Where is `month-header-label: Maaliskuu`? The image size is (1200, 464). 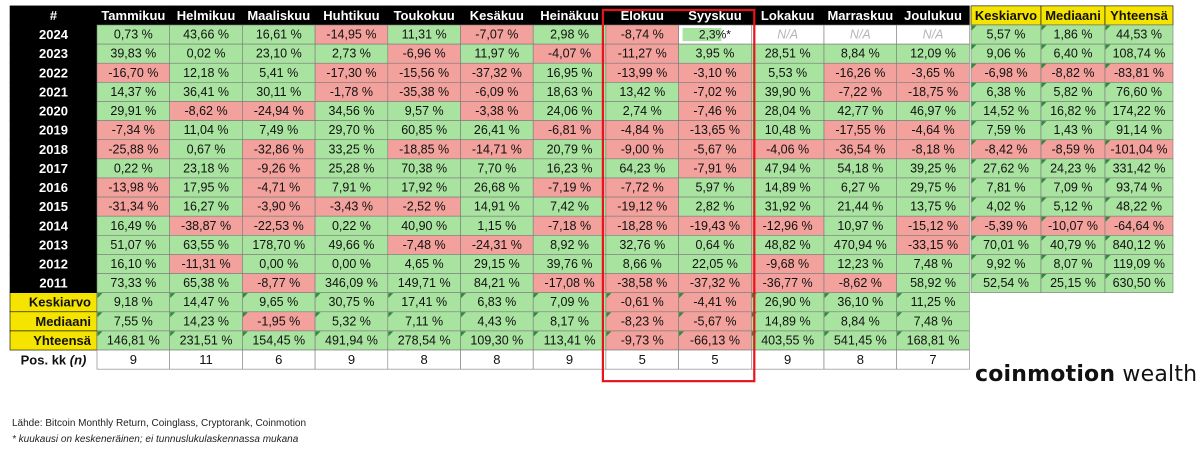 month-header-label: Maaliskuu is located at coordinates (278, 15).